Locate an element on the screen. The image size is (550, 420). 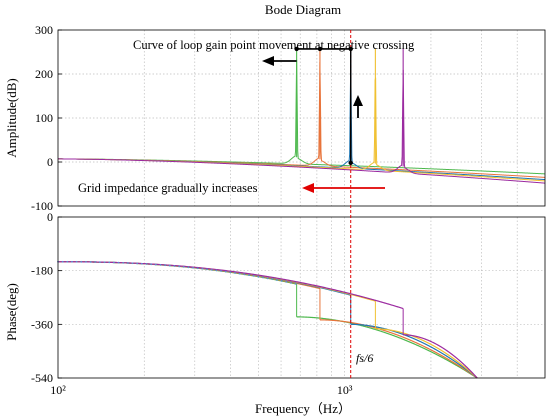
y-tick-label-amplitude: -100 is located at coordinates (42, 206).